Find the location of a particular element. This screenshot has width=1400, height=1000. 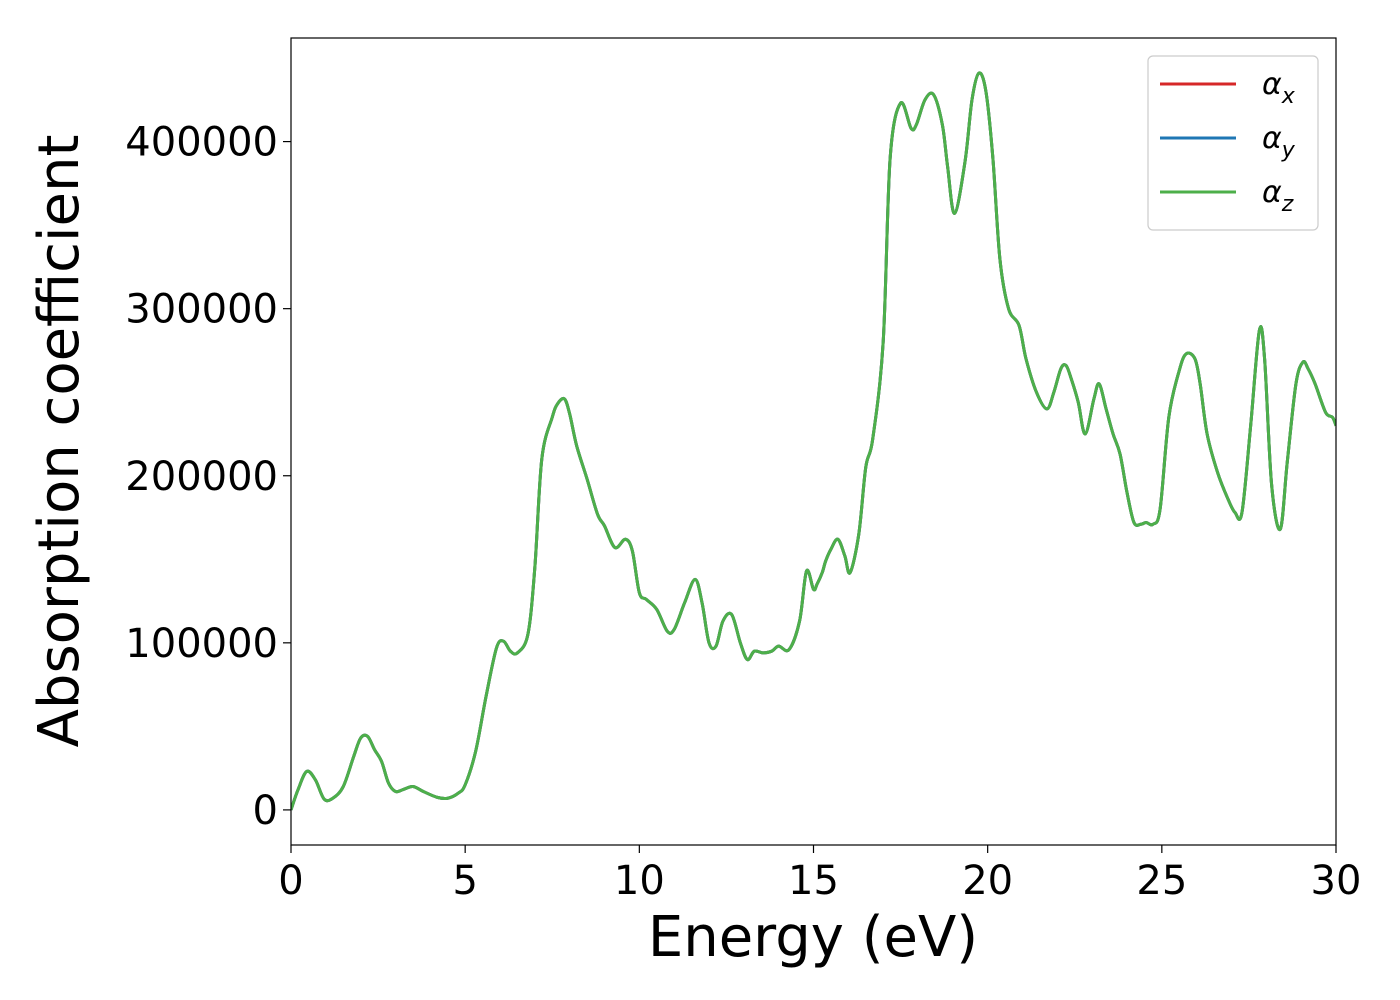

y-axis-title: Absorption coefficient is located at coordinates (59, 441).